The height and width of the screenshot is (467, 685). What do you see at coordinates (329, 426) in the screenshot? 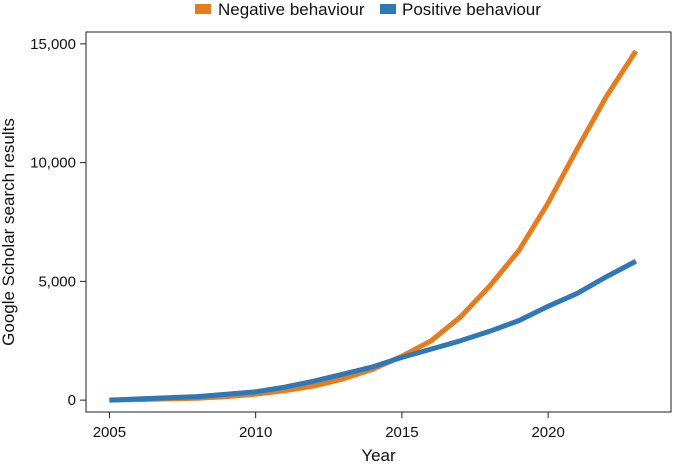
I see `x-axis: 2005 2010 2015 2020` at bounding box center [329, 426].